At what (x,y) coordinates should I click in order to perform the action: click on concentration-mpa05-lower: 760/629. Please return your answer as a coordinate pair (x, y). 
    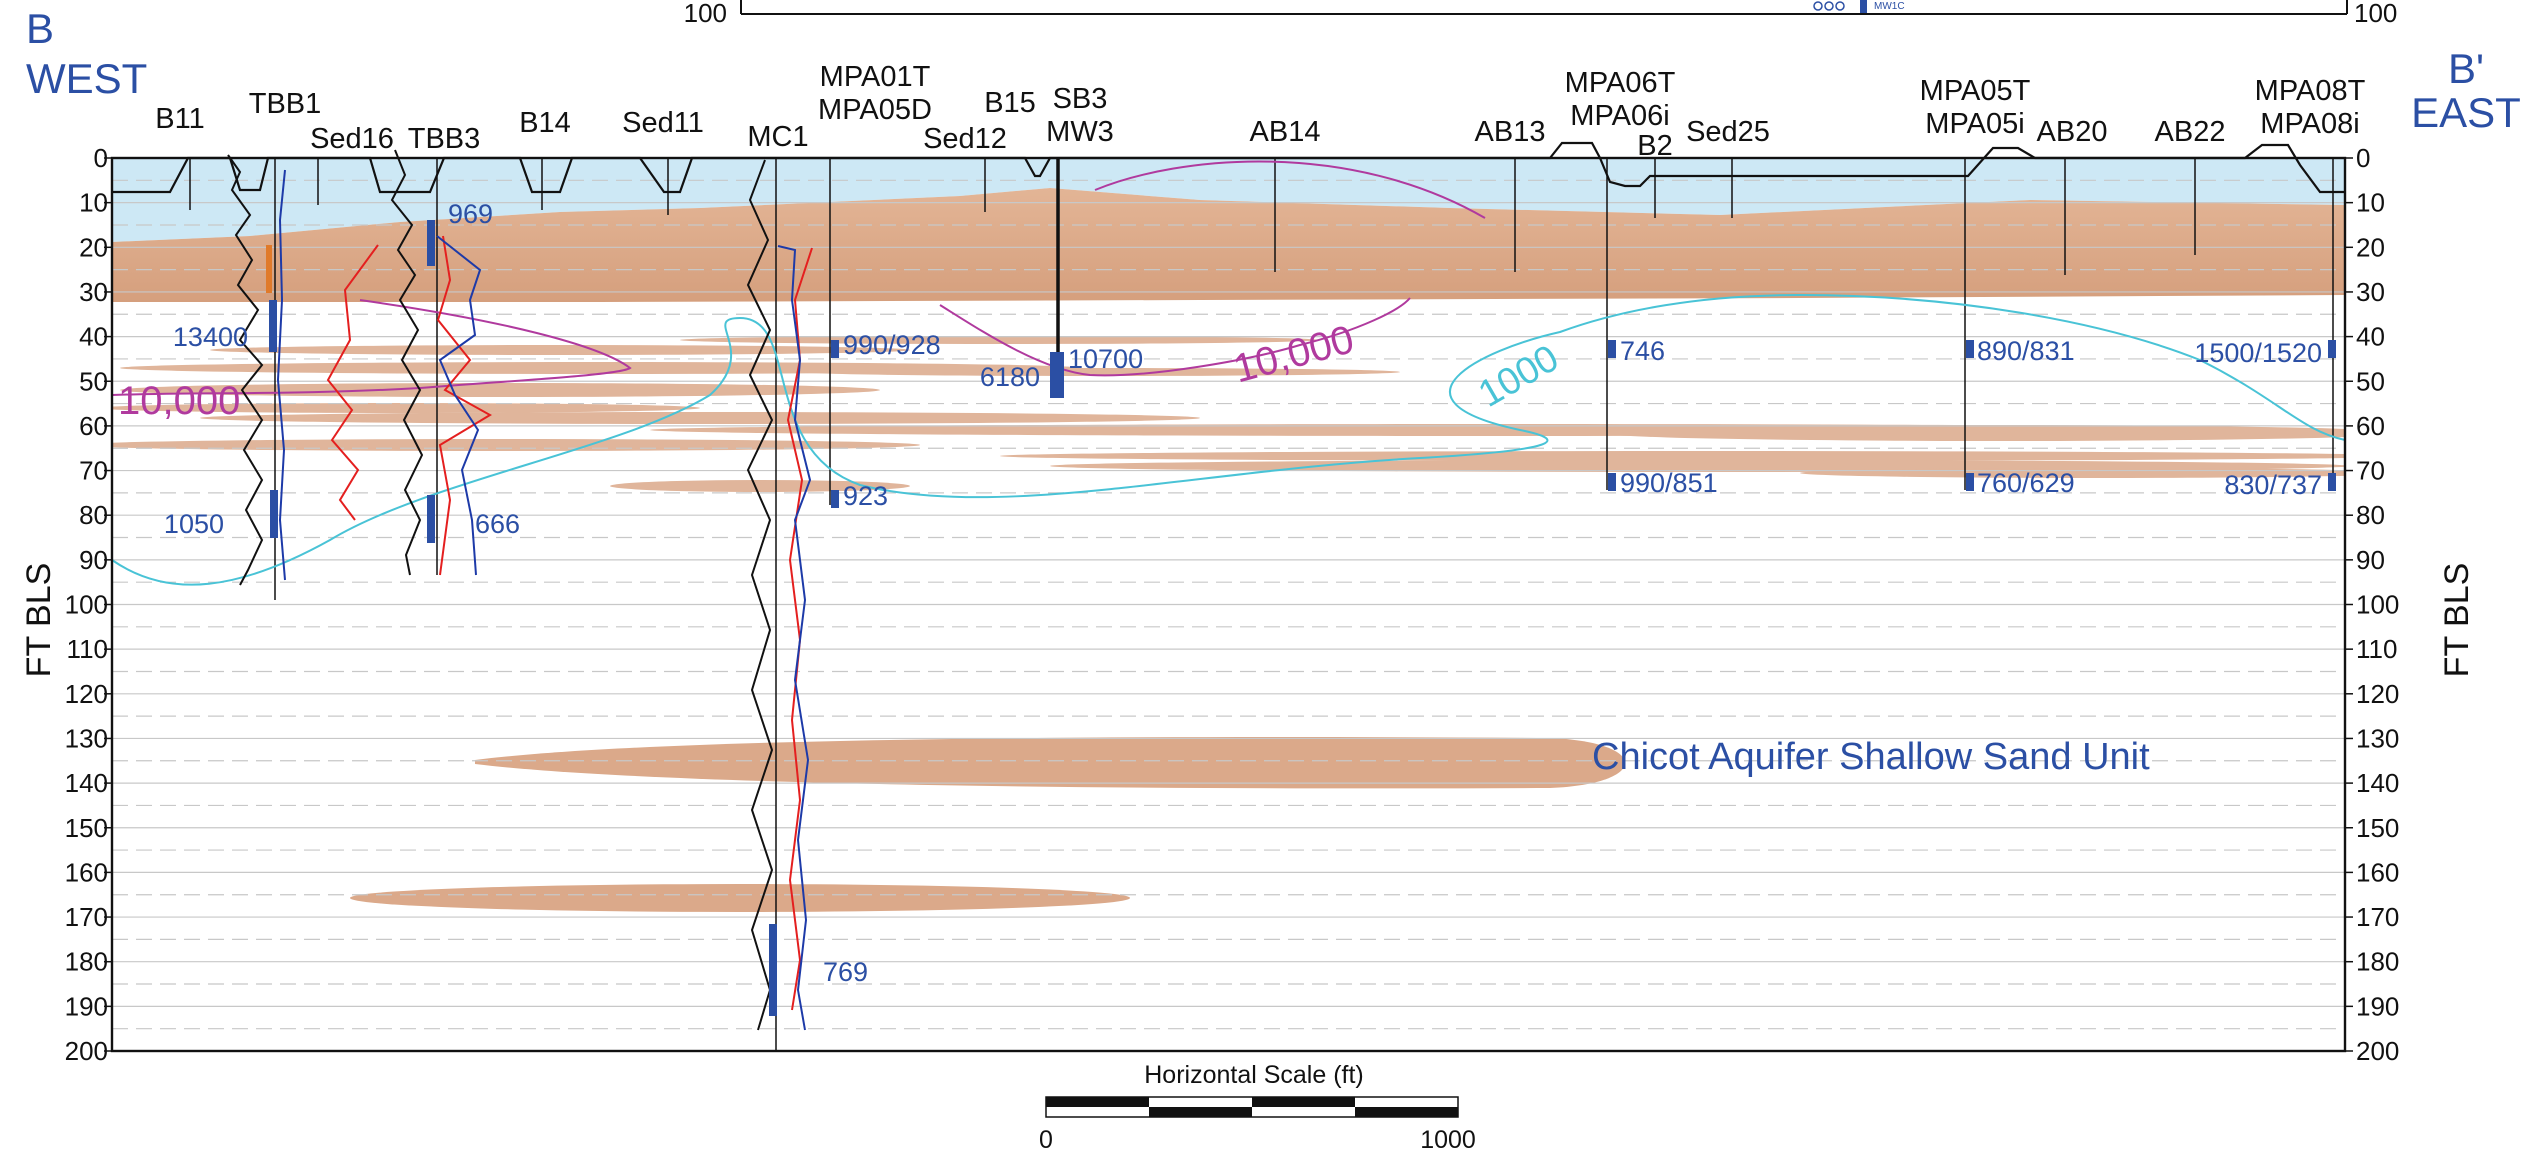
    Looking at the image, I should click on (2026, 483).